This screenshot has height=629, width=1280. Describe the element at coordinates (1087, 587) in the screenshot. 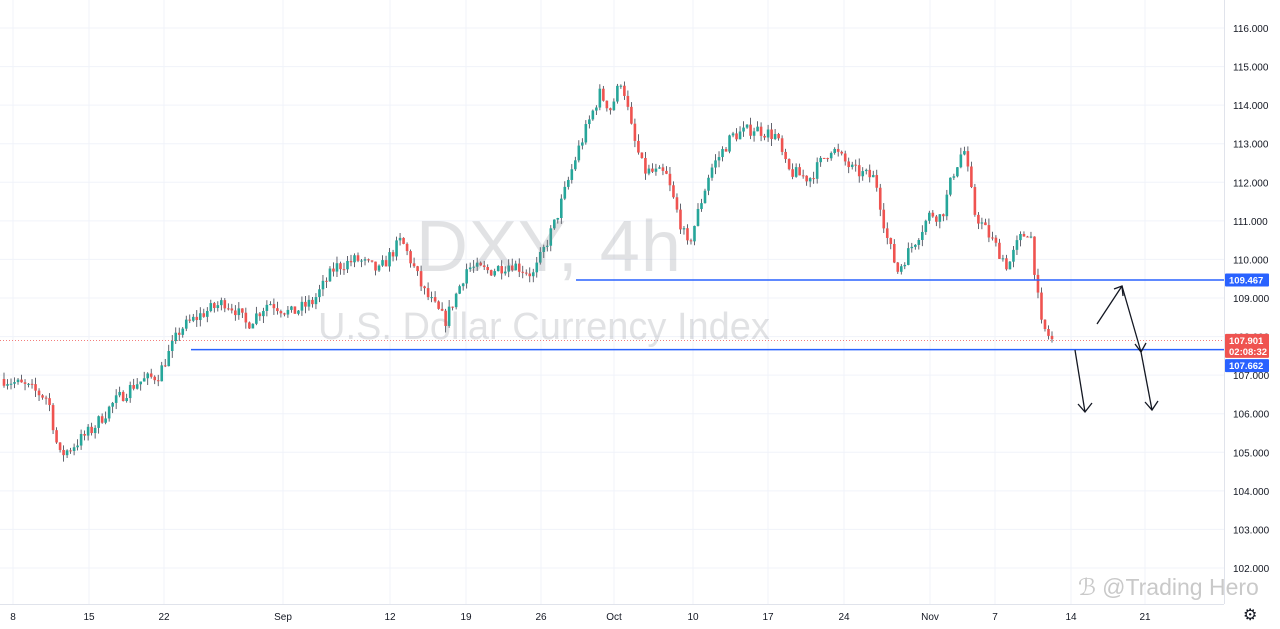

I see `zhihu-logo-icon: ℬ` at that location.